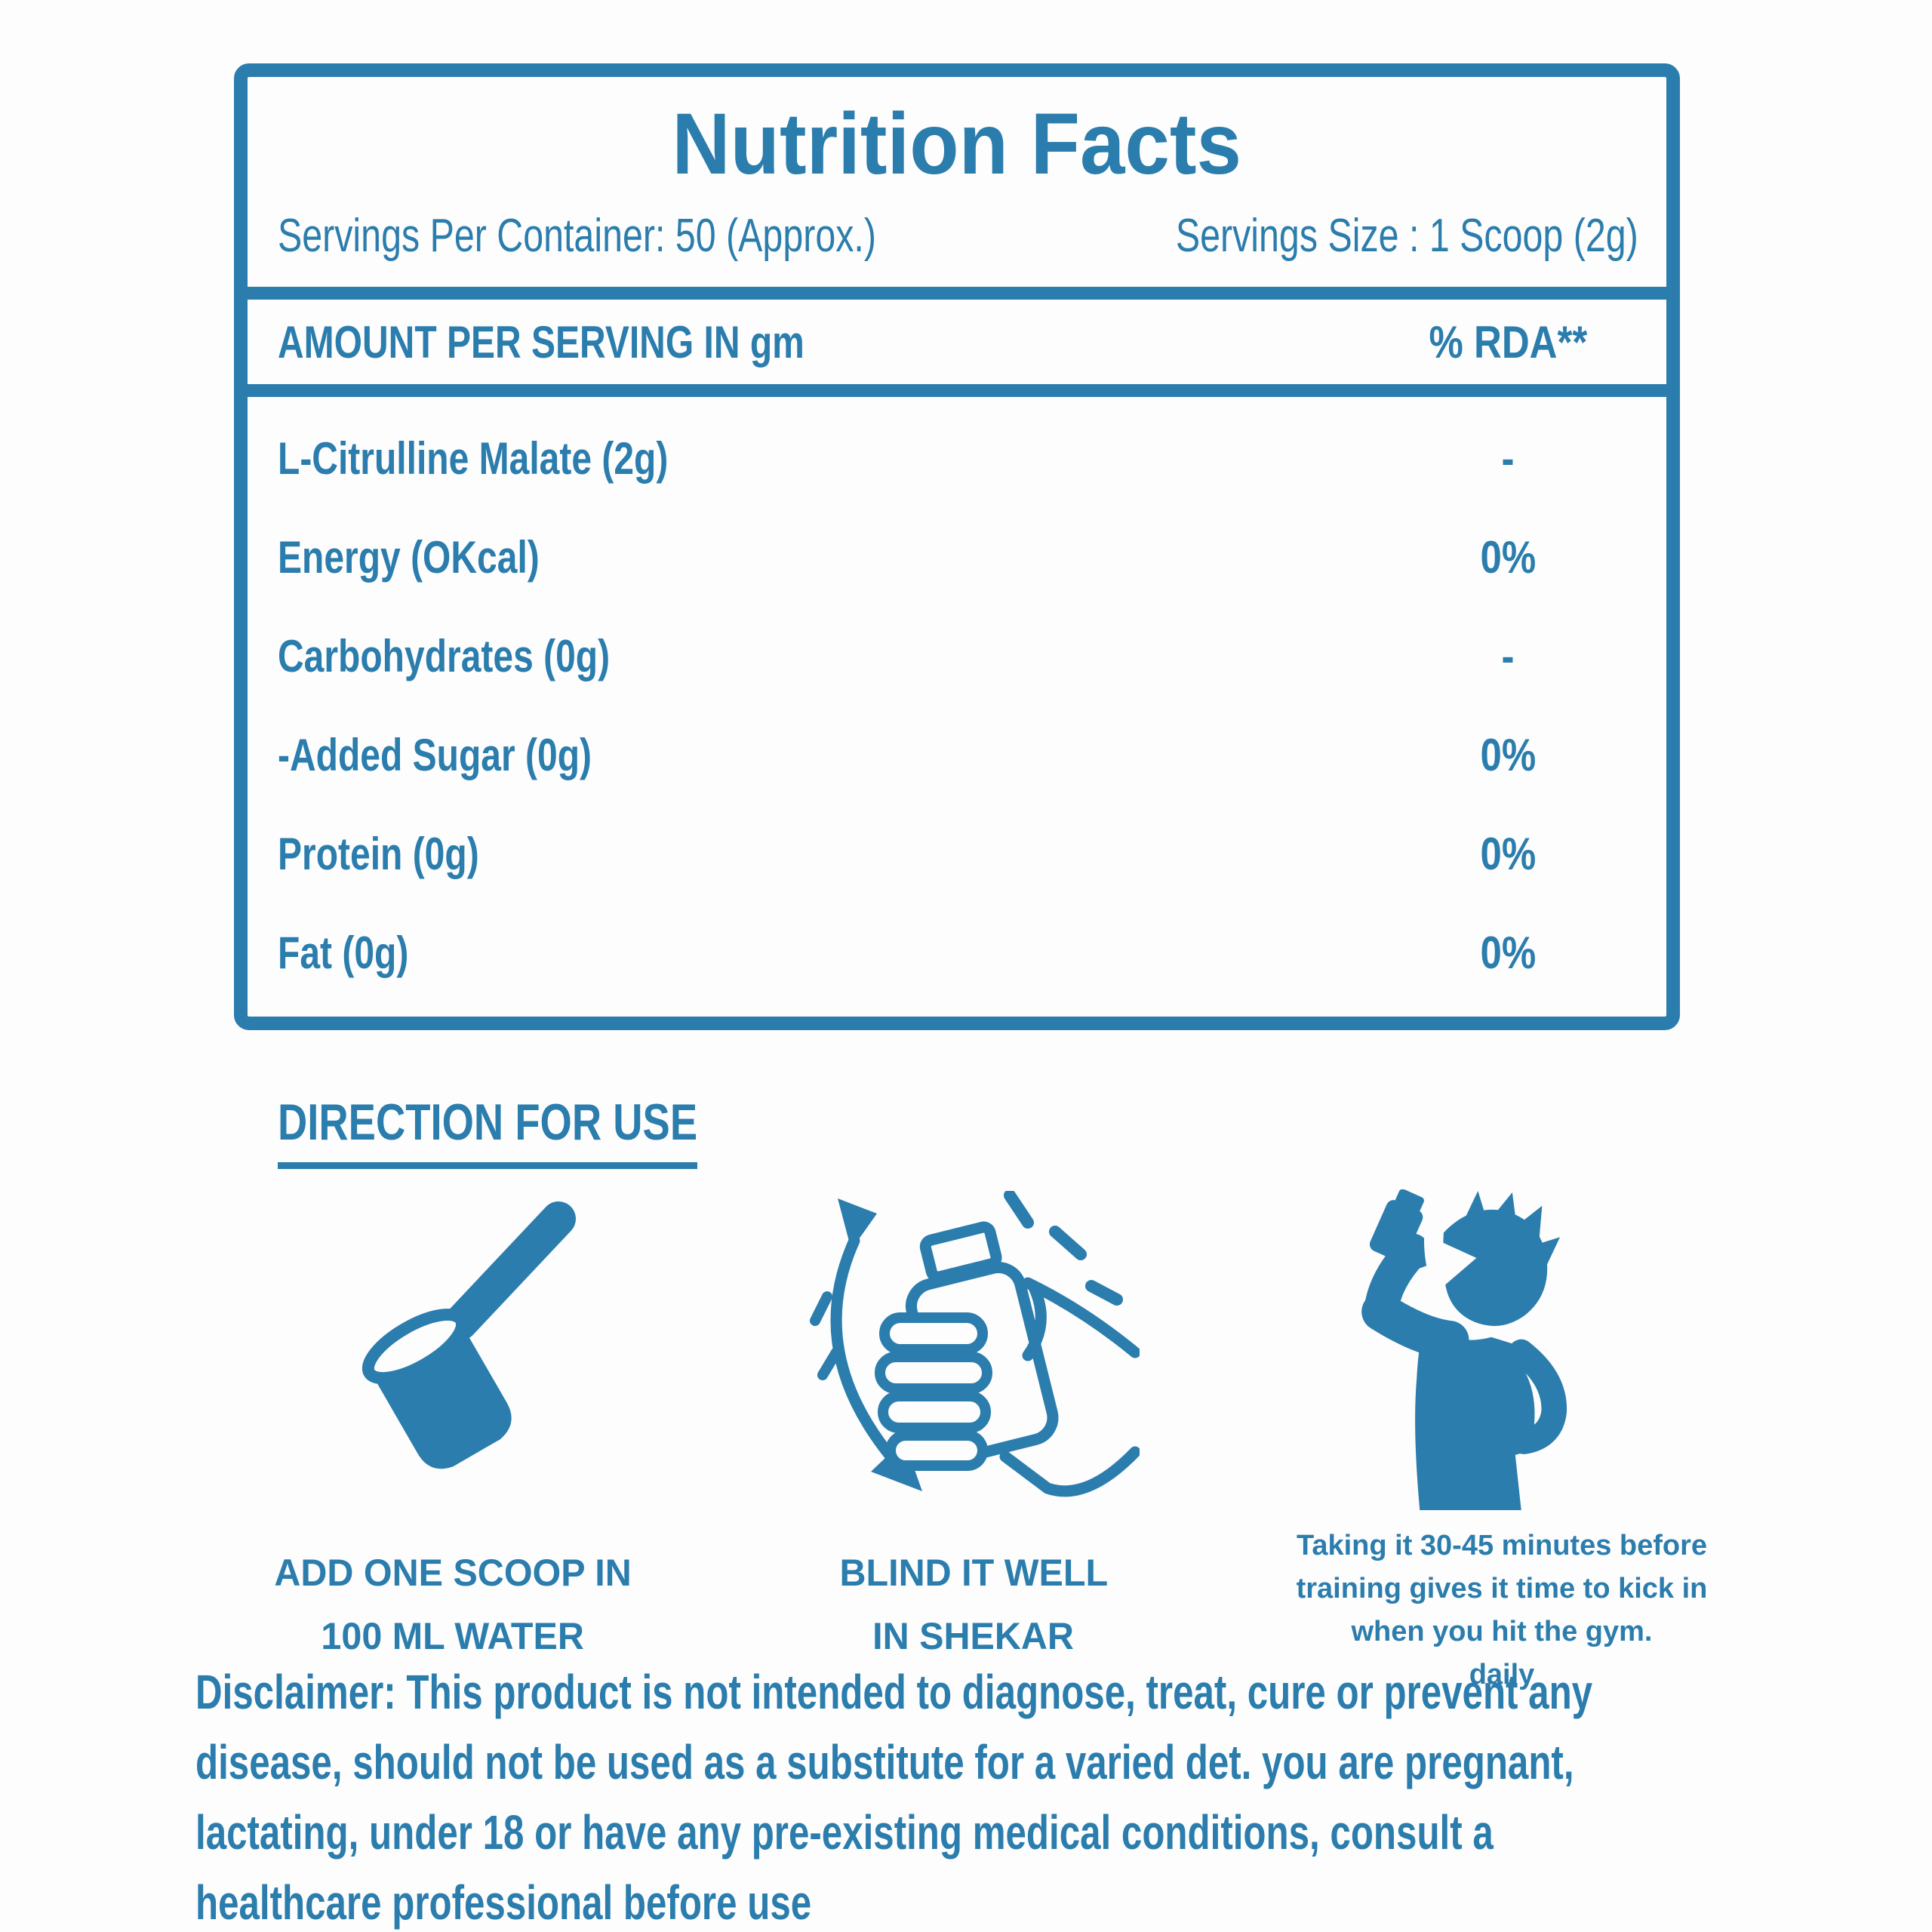  Describe the element at coordinates (957, 144) in the screenshot. I see `nutrition-facts-title: Nutrition Facts` at that location.